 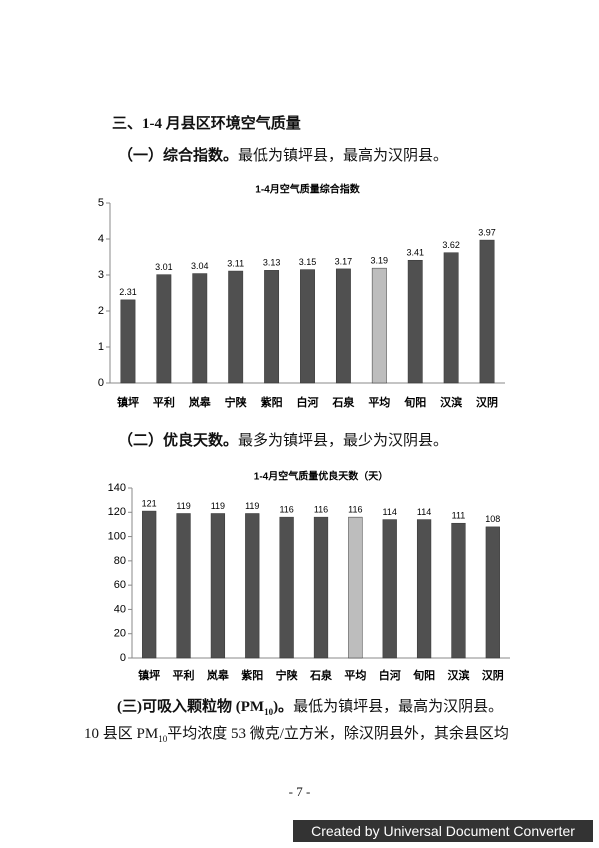 What do you see at coordinates (120, 609) in the screenshot?
I see `y-tick-label: 40` at bounding box center [120, 609].